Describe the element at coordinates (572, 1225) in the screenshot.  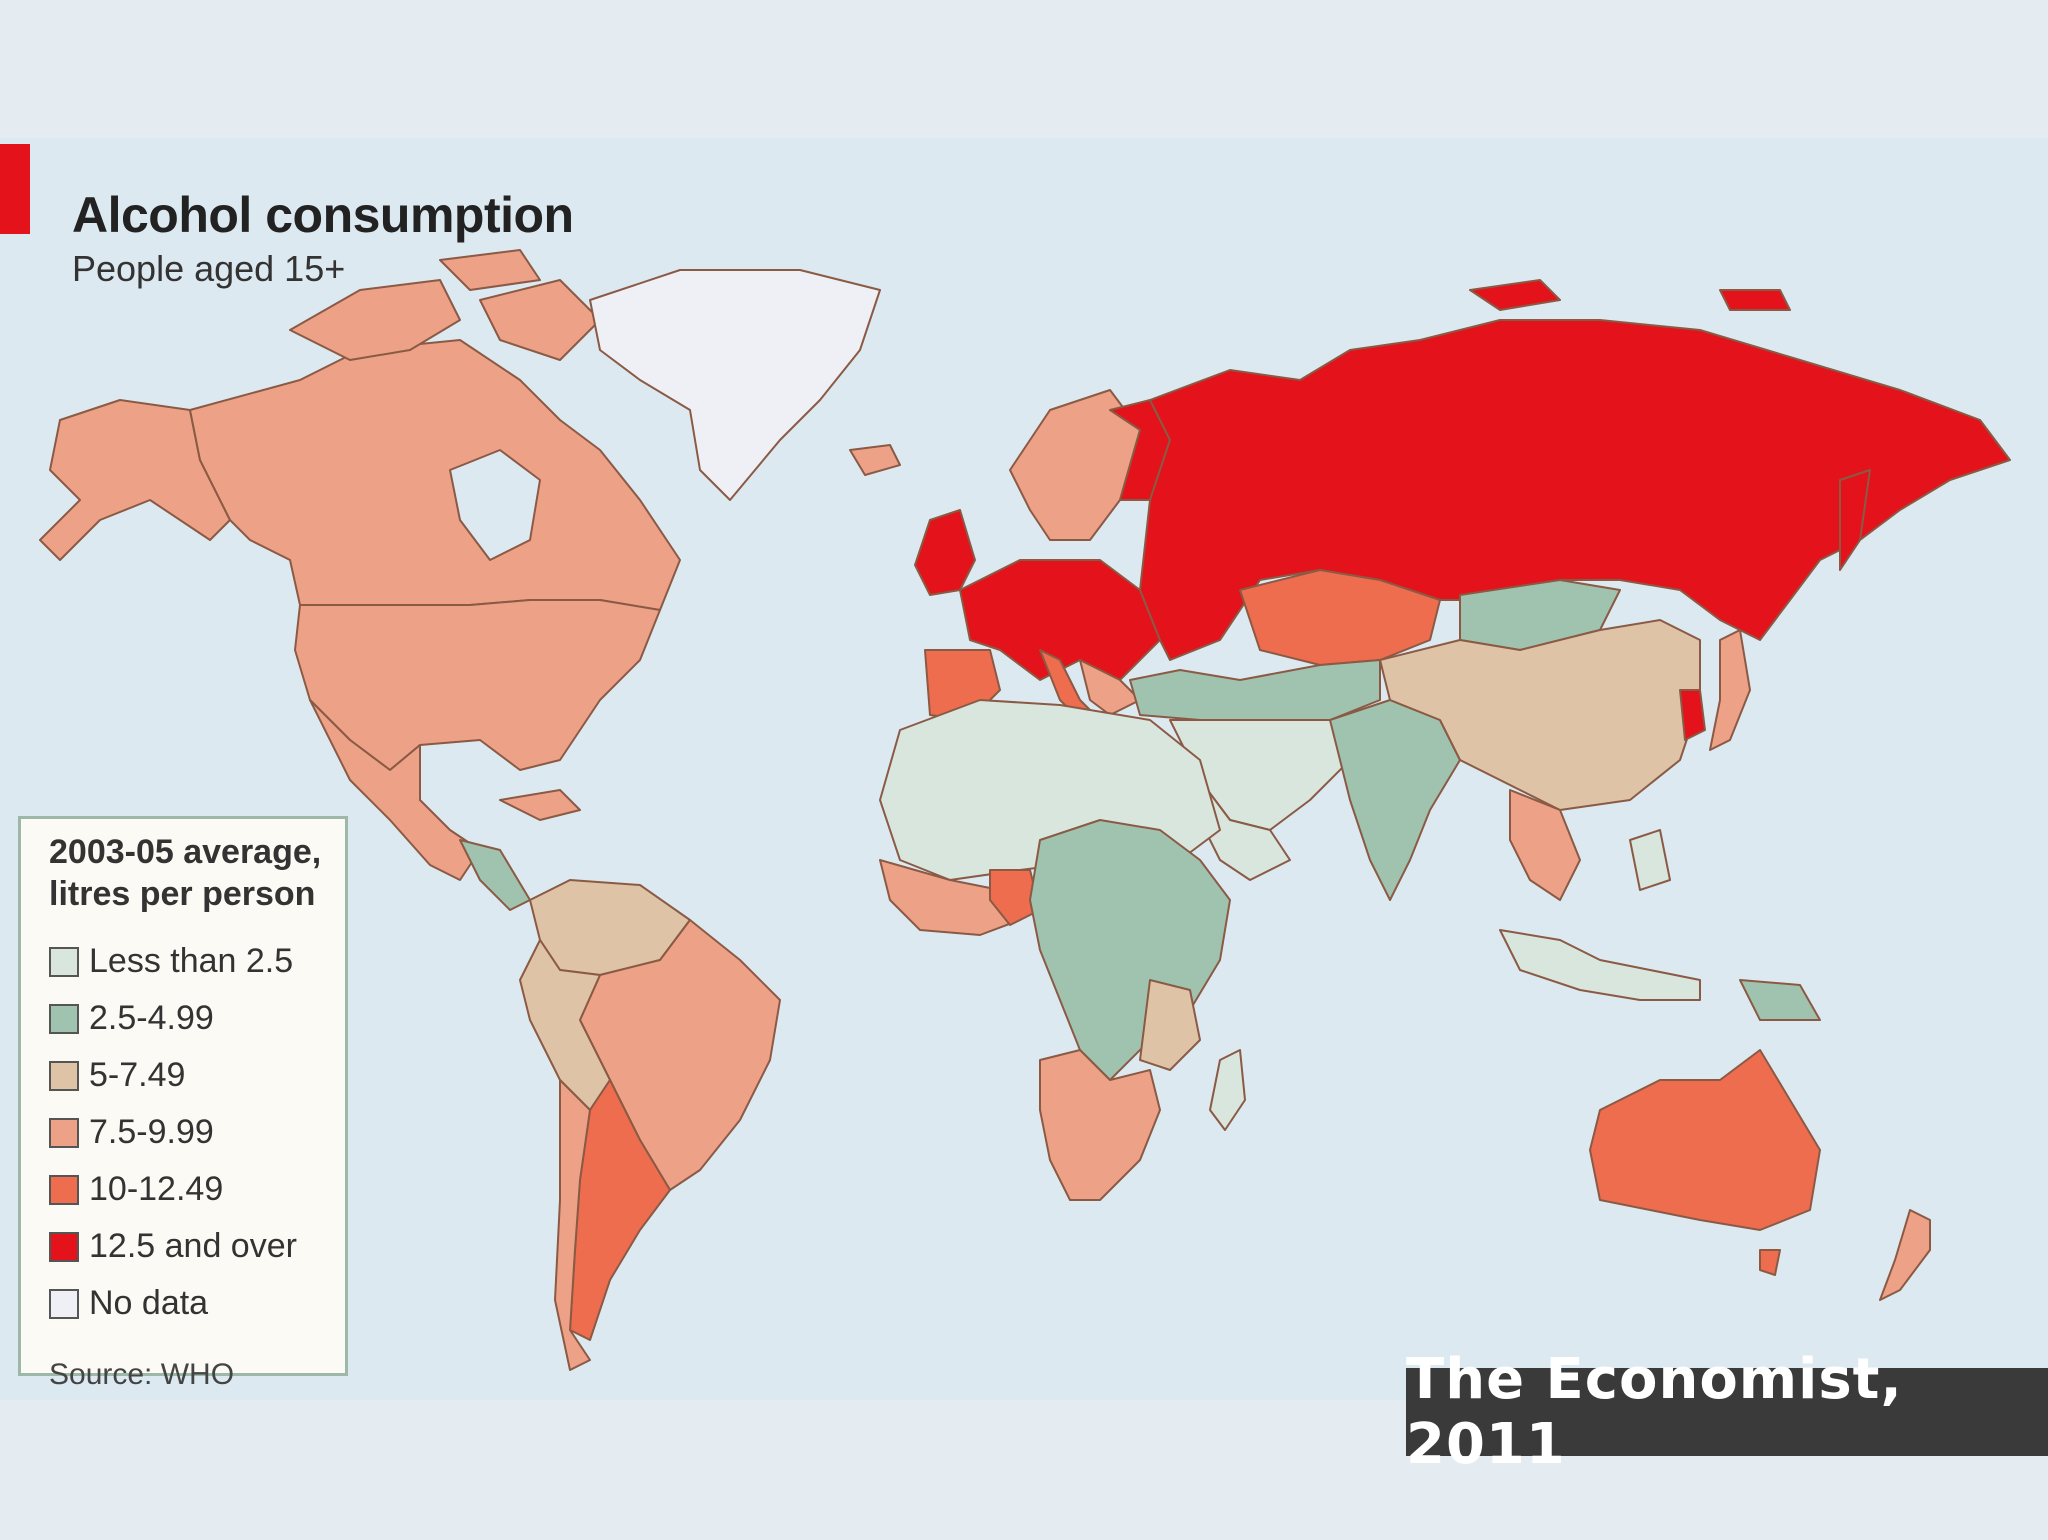
I see `region-chile` at that location.